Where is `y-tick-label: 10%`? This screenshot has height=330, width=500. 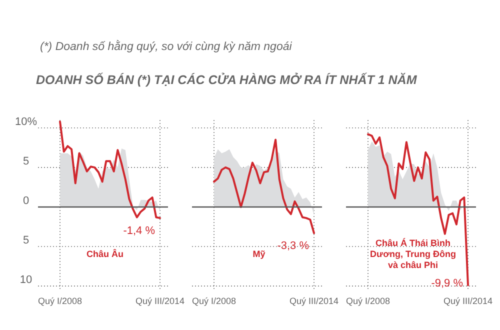 y-tick-label: 10% is located at coordinates (26, 122).